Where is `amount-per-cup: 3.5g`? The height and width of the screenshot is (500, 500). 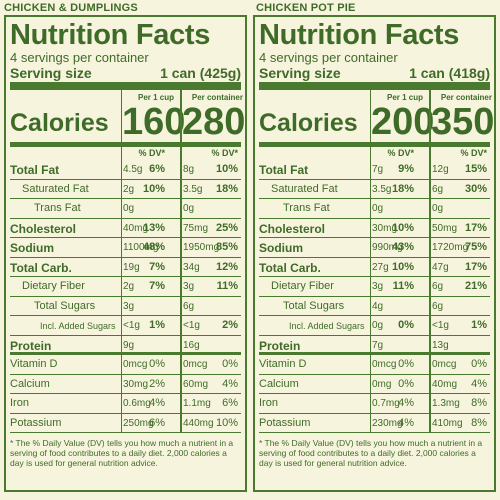 amount-per-cup: 3.5g is located at coordinates (382, 189).